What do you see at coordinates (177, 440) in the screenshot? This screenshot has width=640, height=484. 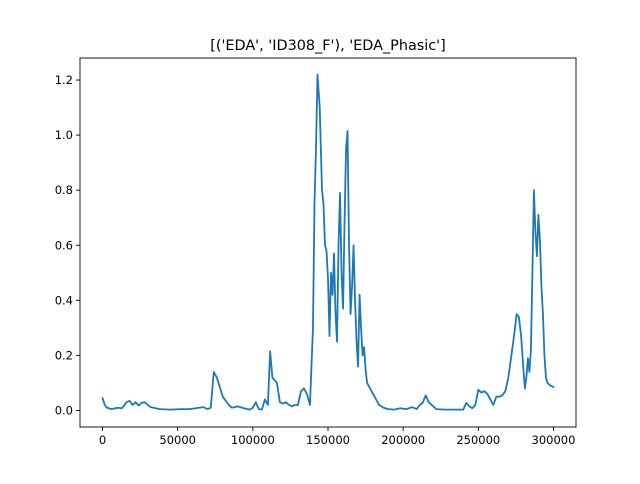 I see `x-tick-label: 50000` at bounding box center [177, 440].